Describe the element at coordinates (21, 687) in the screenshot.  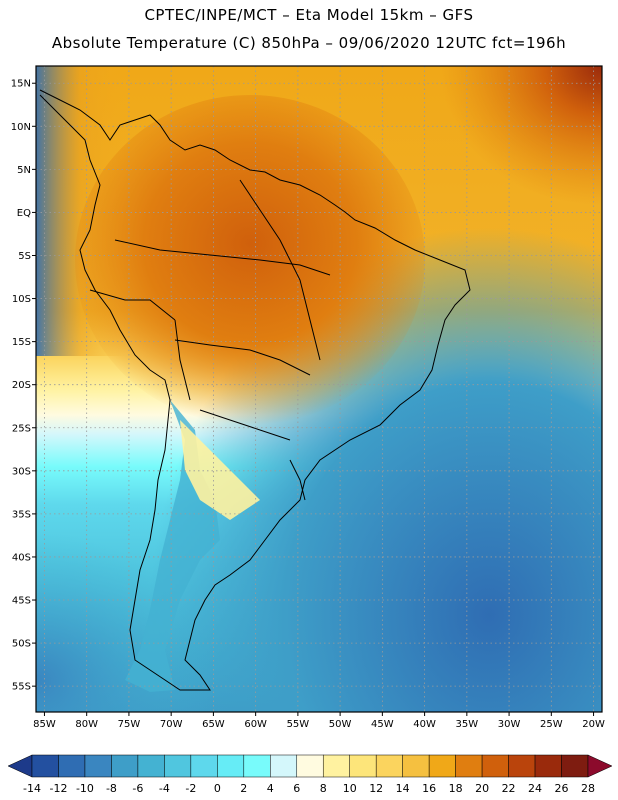
I see `latitude-tick-label: 55S` at that location.